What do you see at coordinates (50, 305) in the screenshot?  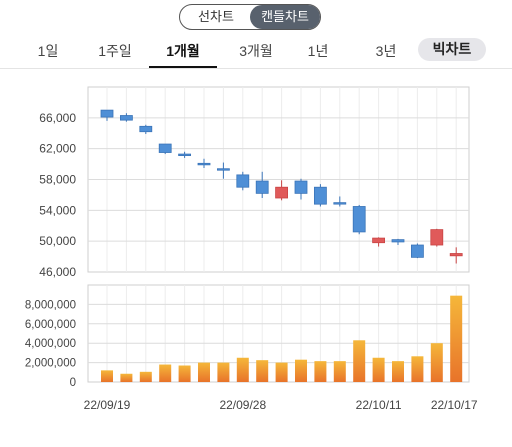 I see `volume-tick-label: 8,000,000` at bounding box center [50, 305].